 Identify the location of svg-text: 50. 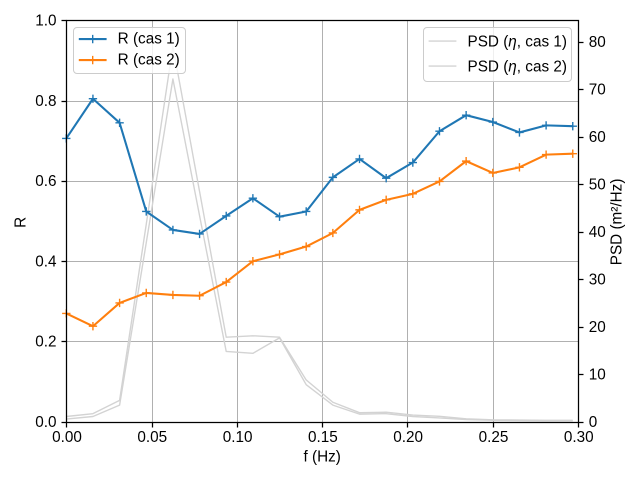
(597, 185).